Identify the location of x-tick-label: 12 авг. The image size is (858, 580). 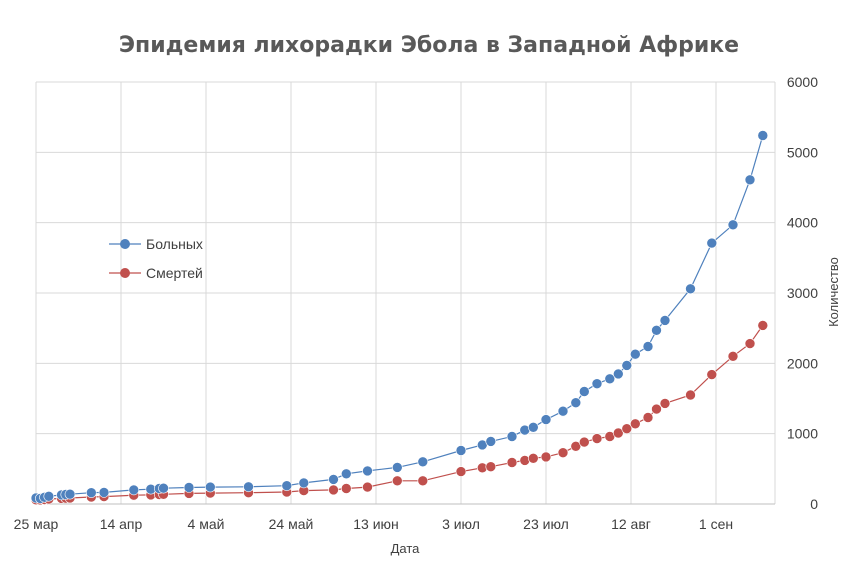
(631, 524).